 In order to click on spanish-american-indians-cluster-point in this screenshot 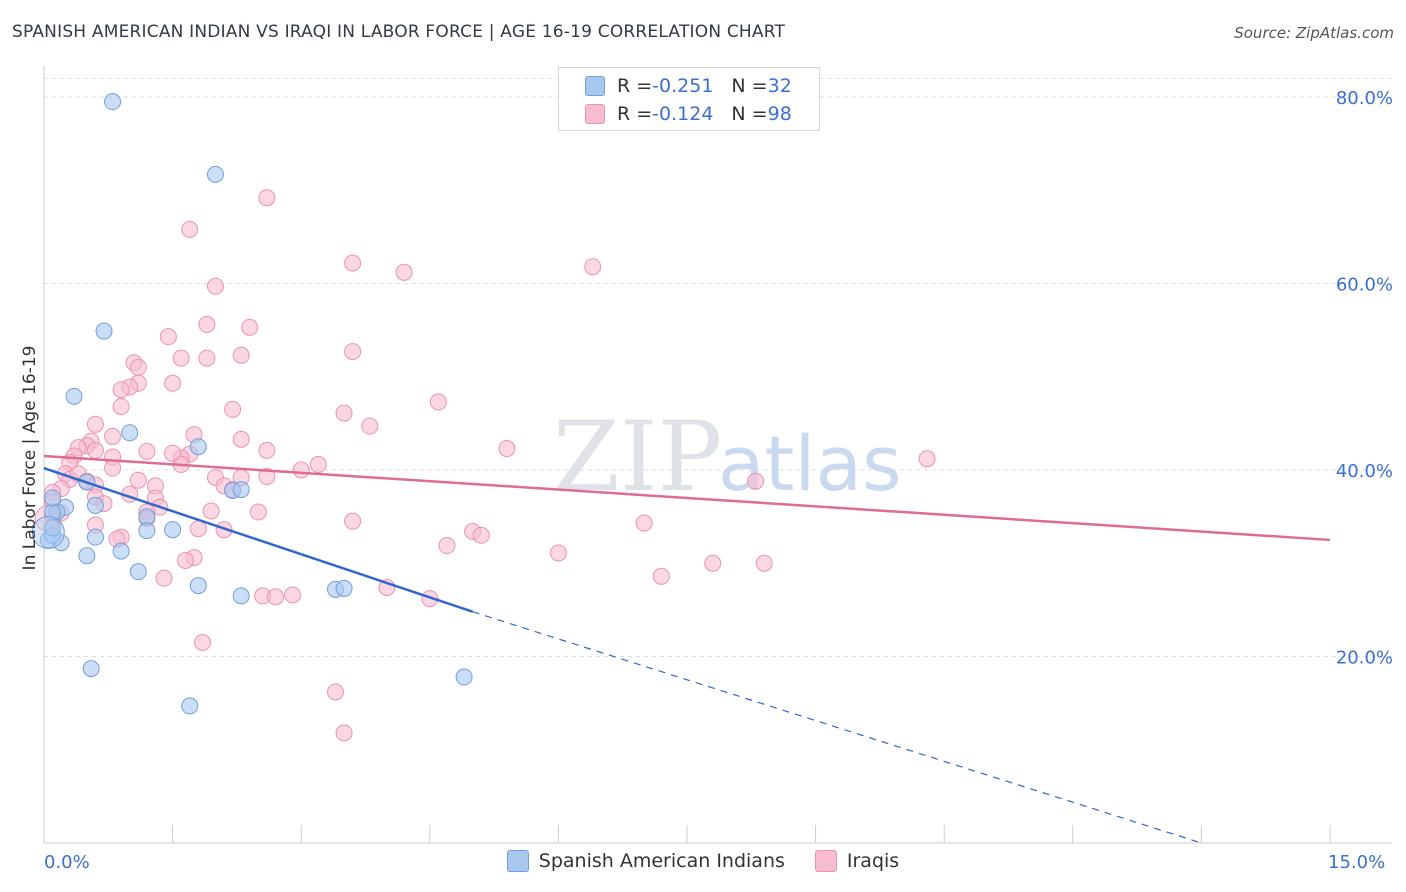, I will do `click(48, 532)`.